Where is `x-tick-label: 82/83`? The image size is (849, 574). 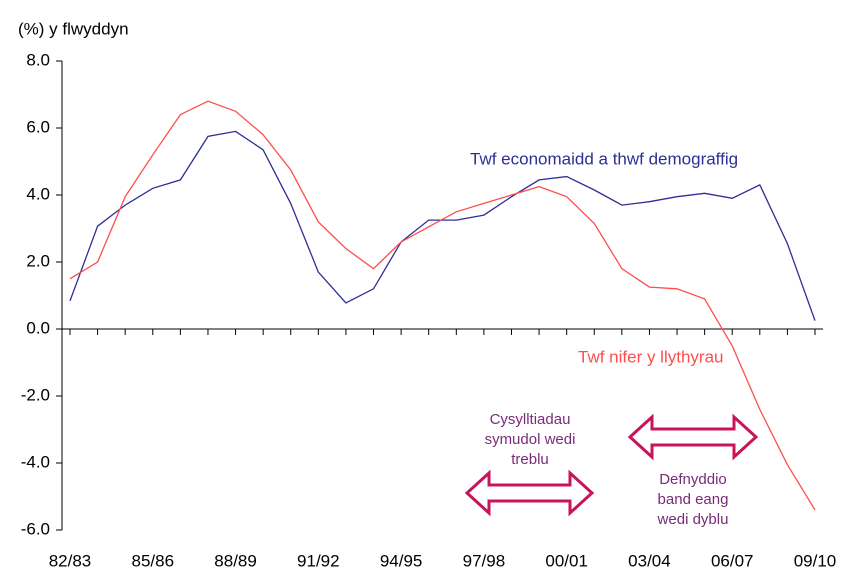 x-tick-label: 82/83 is located at coordinates (70, 560).